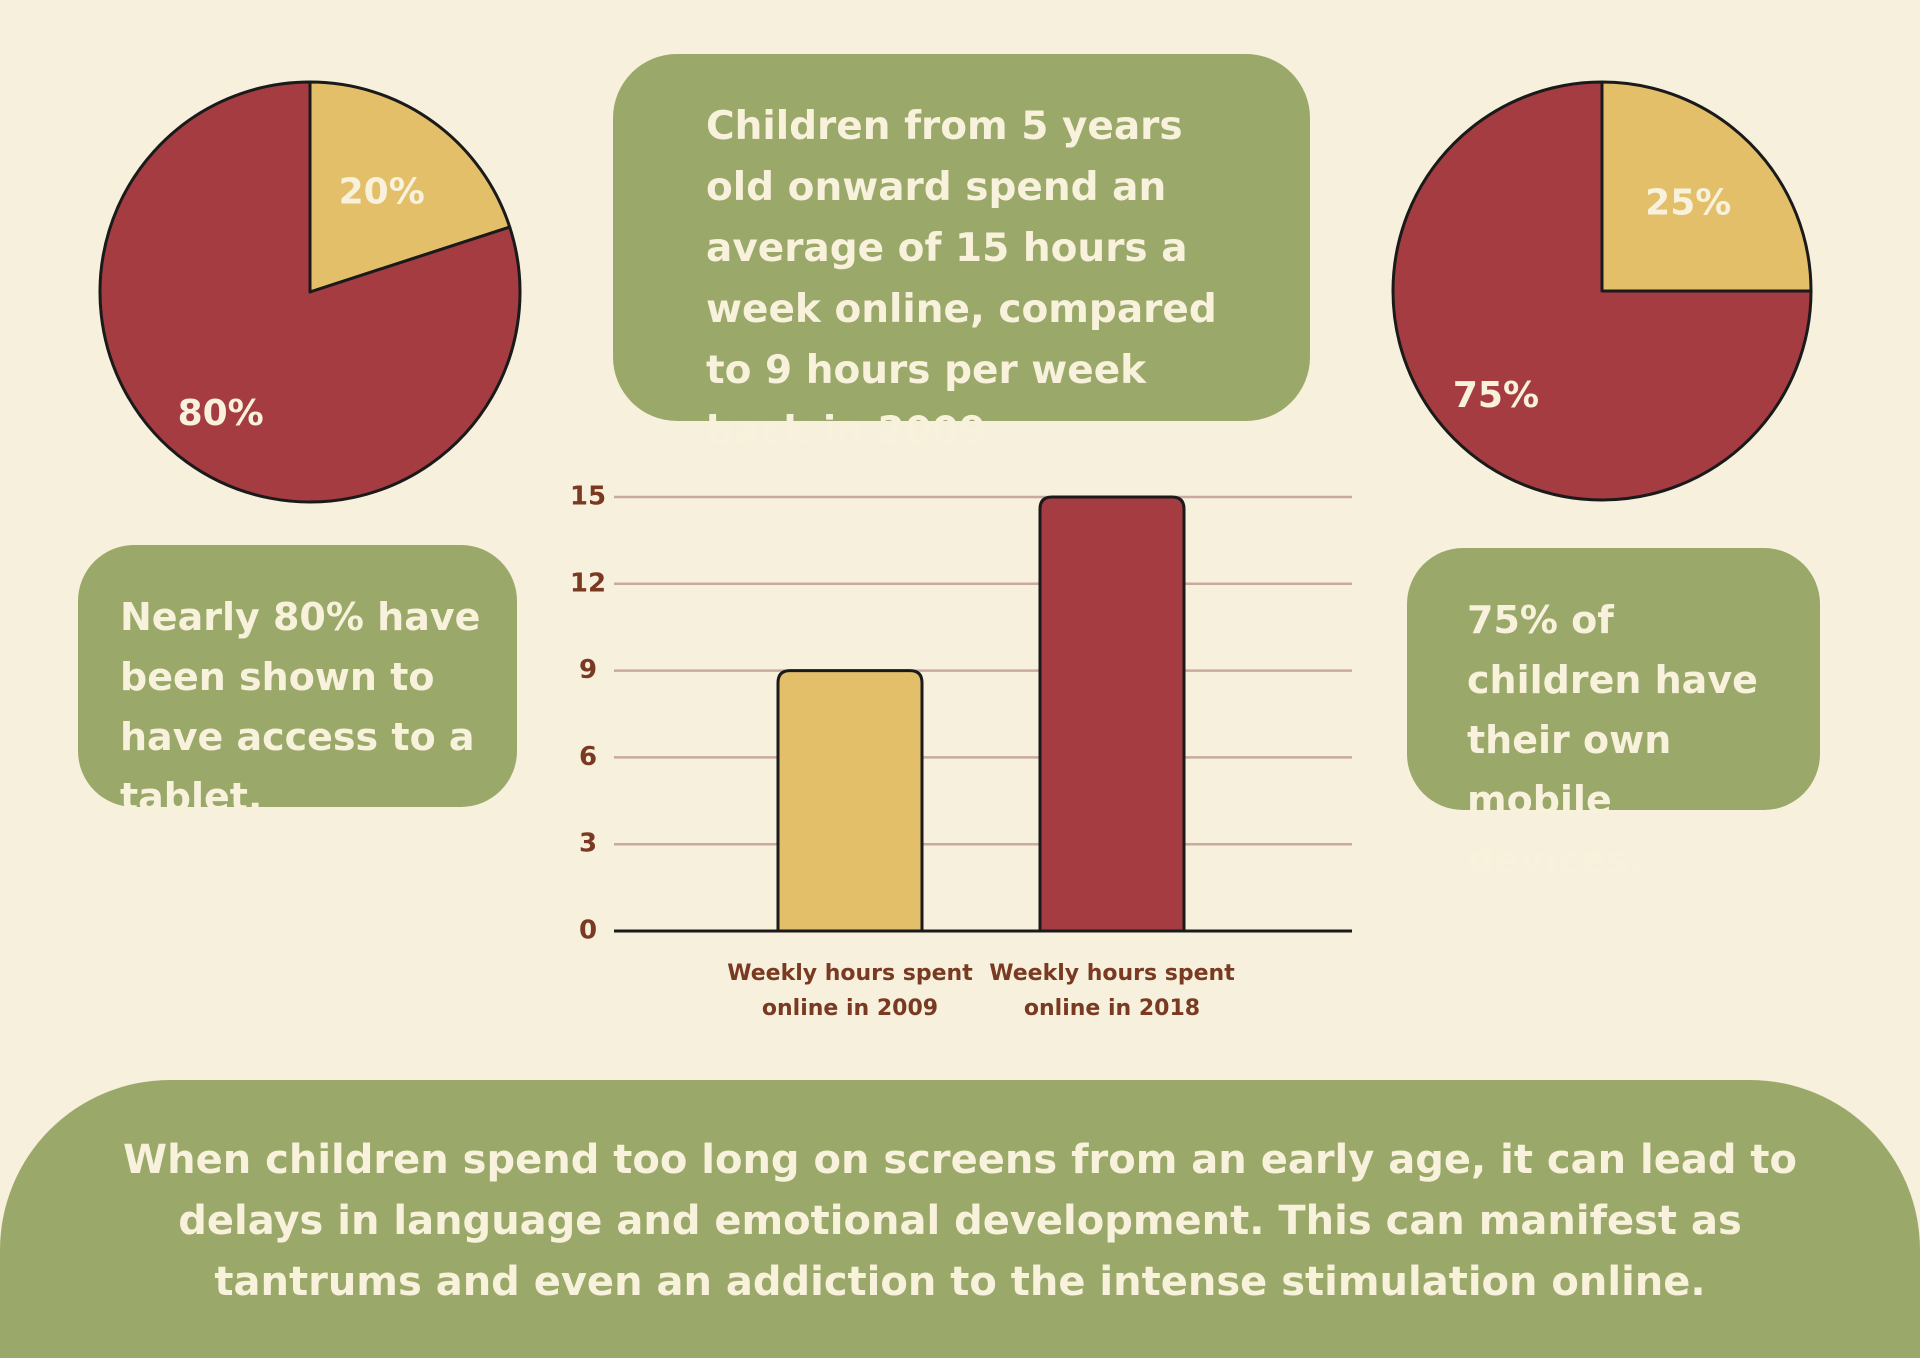  I want to click on pie-chart-tablet: 20% 80%, so click(310, 292).